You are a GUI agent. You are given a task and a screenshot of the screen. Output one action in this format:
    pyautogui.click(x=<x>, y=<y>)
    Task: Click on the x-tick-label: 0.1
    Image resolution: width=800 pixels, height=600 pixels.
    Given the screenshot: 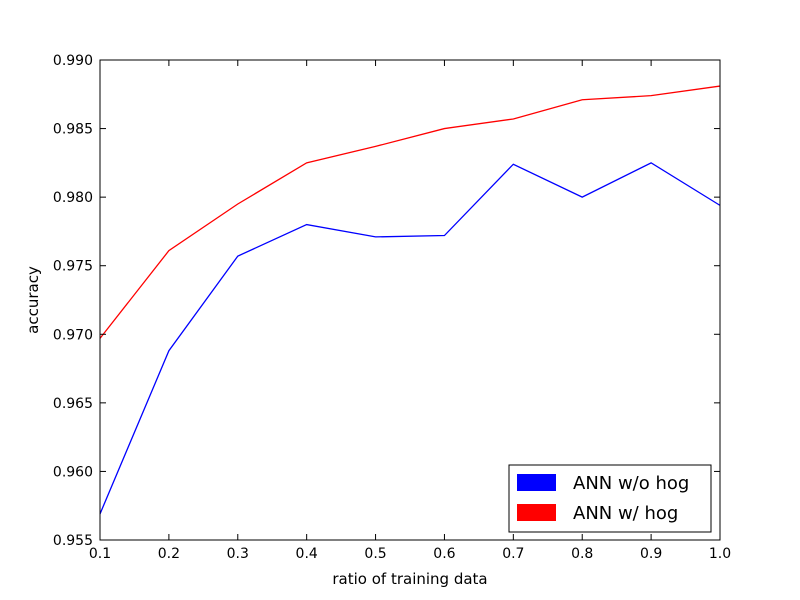 What is the action you would take?
    pyautogui.click(x=100, y=554)
    